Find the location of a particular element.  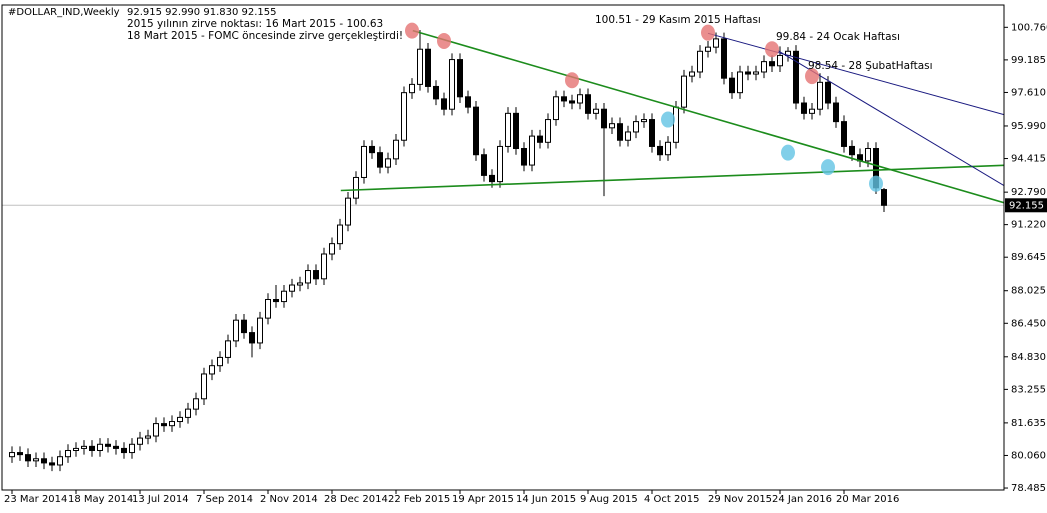

y-tick-label: 86.450 is located at coordinates (1028, 323).